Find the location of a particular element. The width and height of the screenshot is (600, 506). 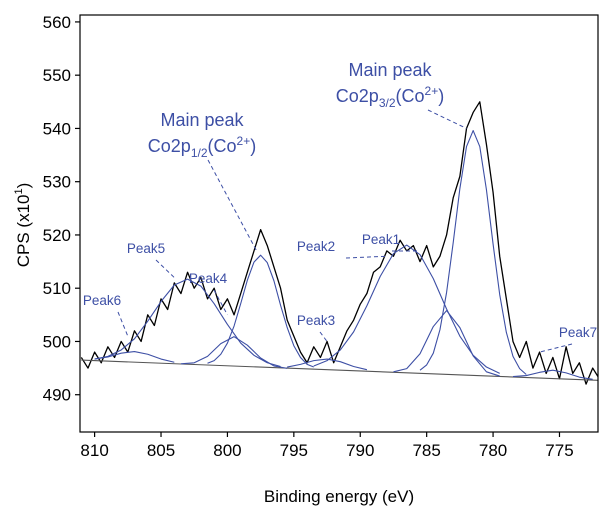

x-tick-label: 775 is located at coordinates (559, 450).